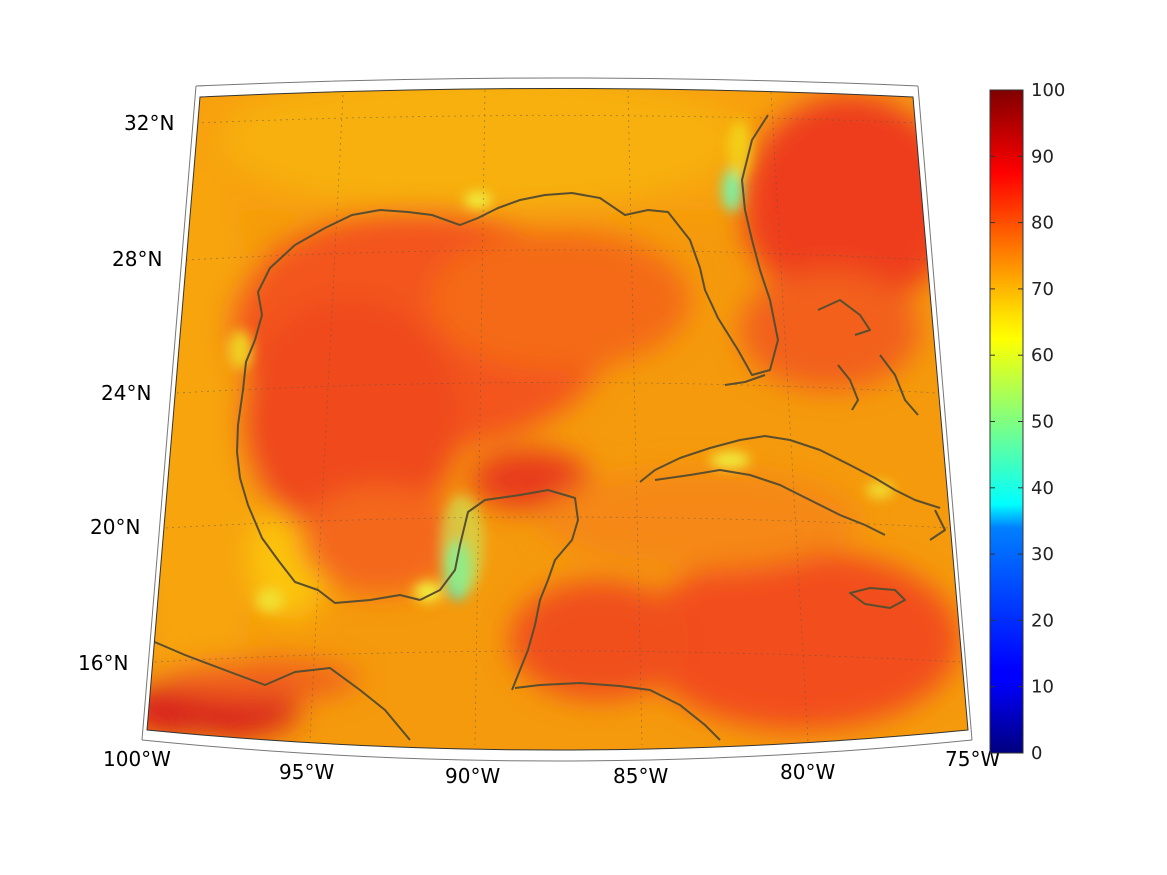  Describe the element at coordinates (1036, 753) in the screenshot. I see `colorbar-tick-label: 0` at that location.